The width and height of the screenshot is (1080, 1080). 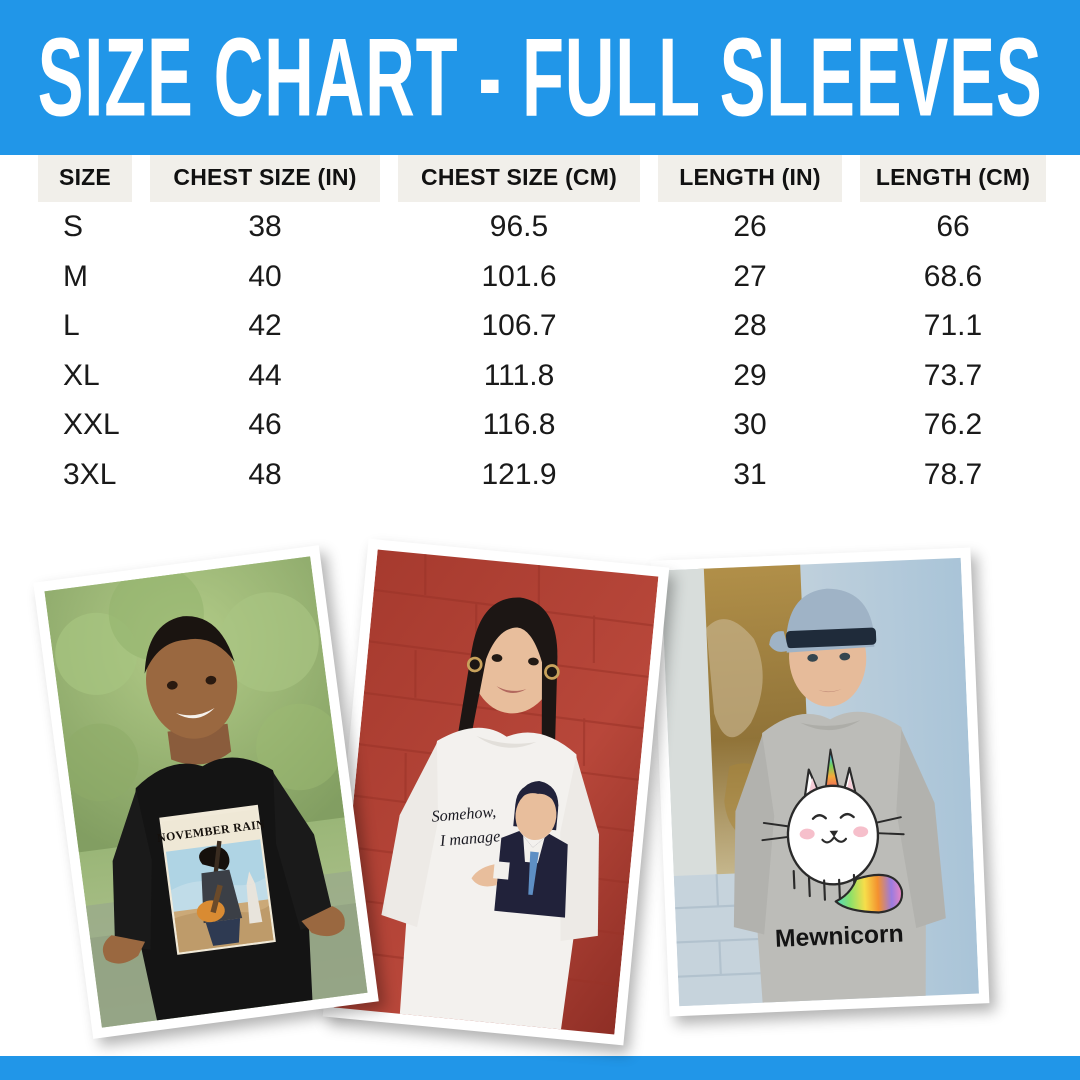 I want to click on column-header-length-in: LENGTH (IN), so click(x=750, y=178).